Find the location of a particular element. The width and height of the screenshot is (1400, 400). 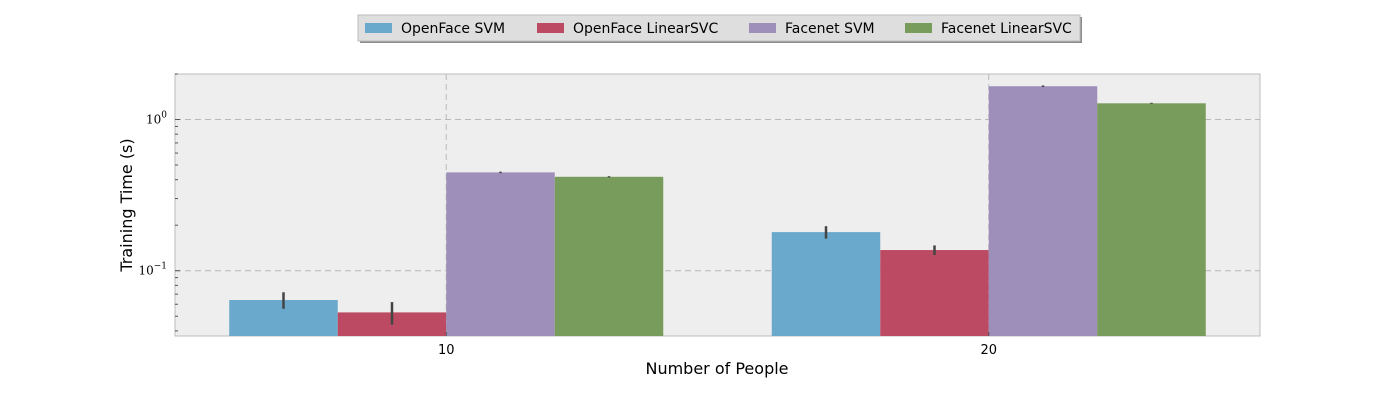

y-axis-ticks: 10⁻¹ 10⁰ is located at coordinates (159, 202).